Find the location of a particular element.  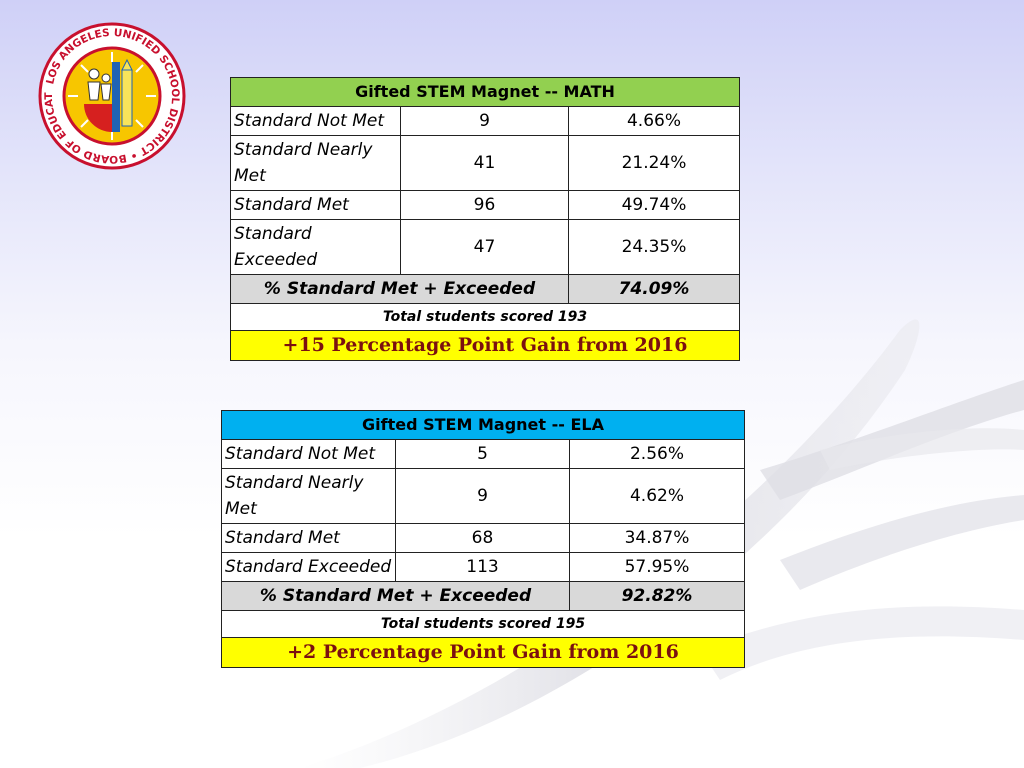

row-percent: 49.74% is located at coordinates (654, 205).